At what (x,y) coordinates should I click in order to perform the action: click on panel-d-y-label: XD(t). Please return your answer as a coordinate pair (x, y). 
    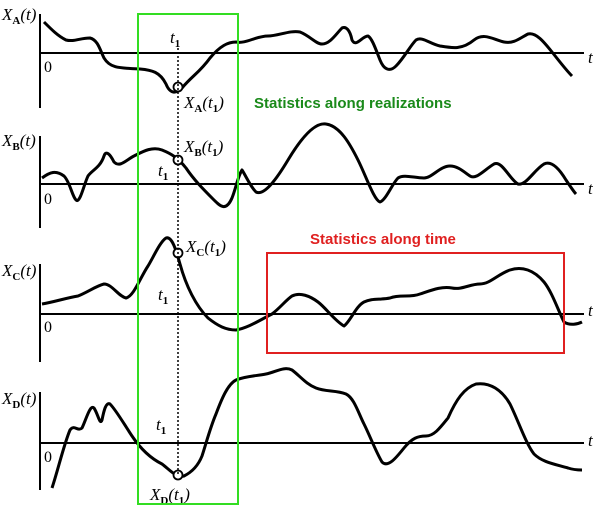
    Looking at the image, I should click on (19, 400).